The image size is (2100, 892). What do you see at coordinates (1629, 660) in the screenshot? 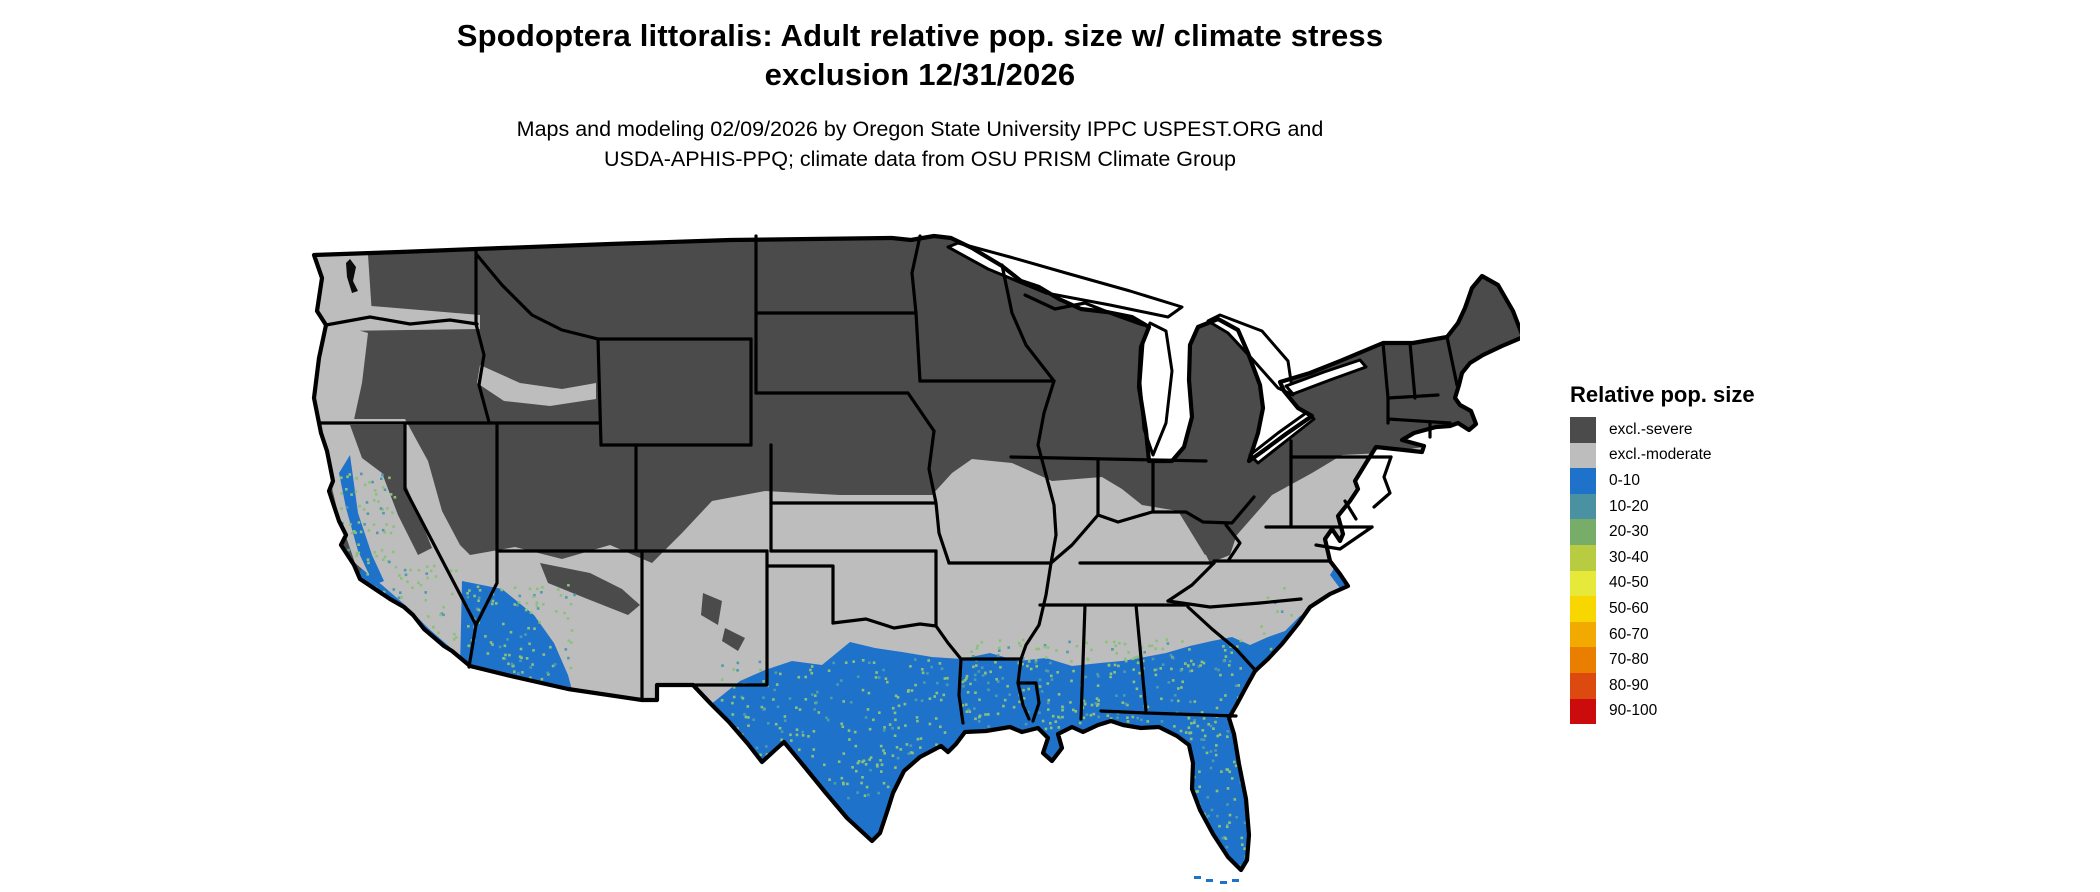
I see `legend-label: 70-80` at bounding box center [1629, 660].